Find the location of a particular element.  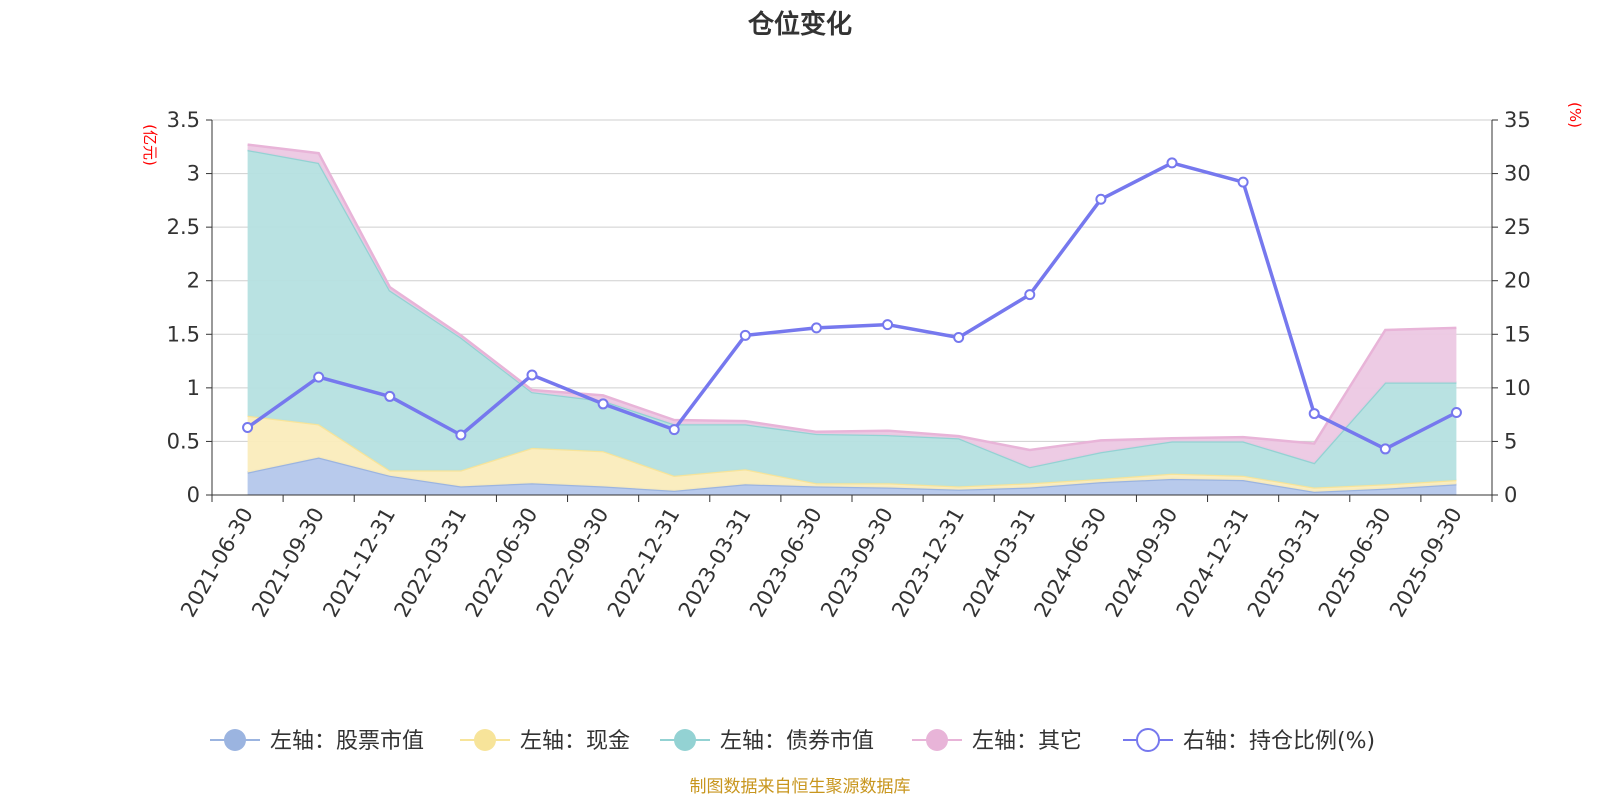

x-tick-label: 2025-03-31 is located at coordinates (1284, 563).